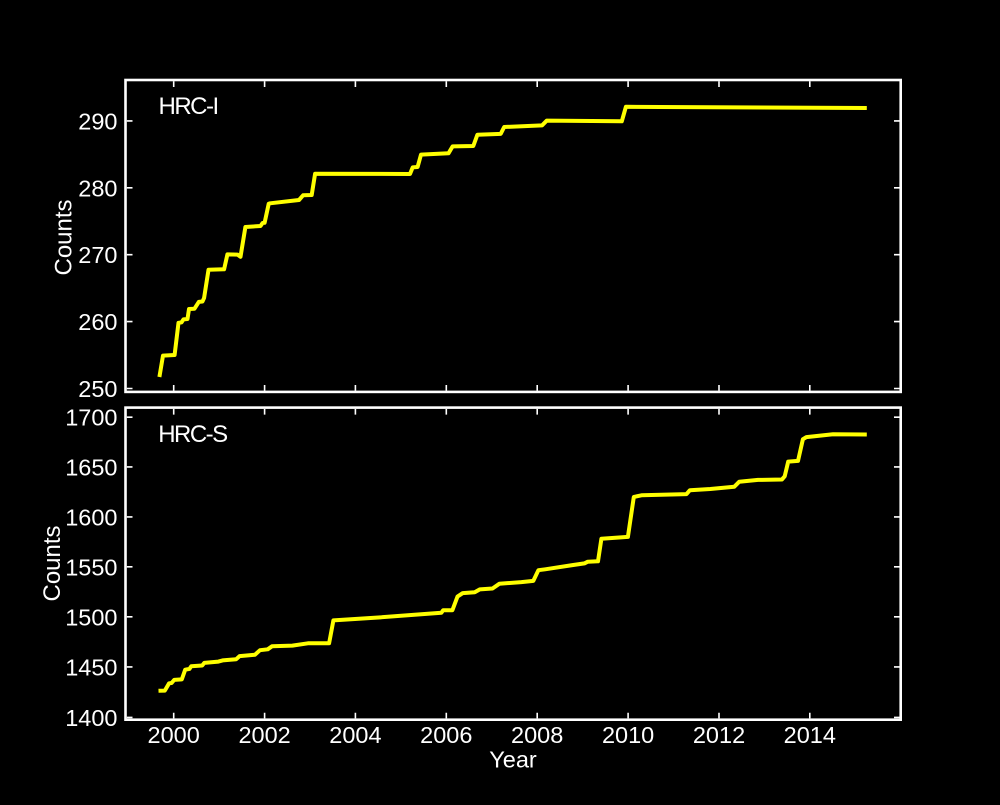  What do you see at coordinates (537, 735) in the screenshot?
I see `svg-text: 2008` at bounding box center [537, 735].